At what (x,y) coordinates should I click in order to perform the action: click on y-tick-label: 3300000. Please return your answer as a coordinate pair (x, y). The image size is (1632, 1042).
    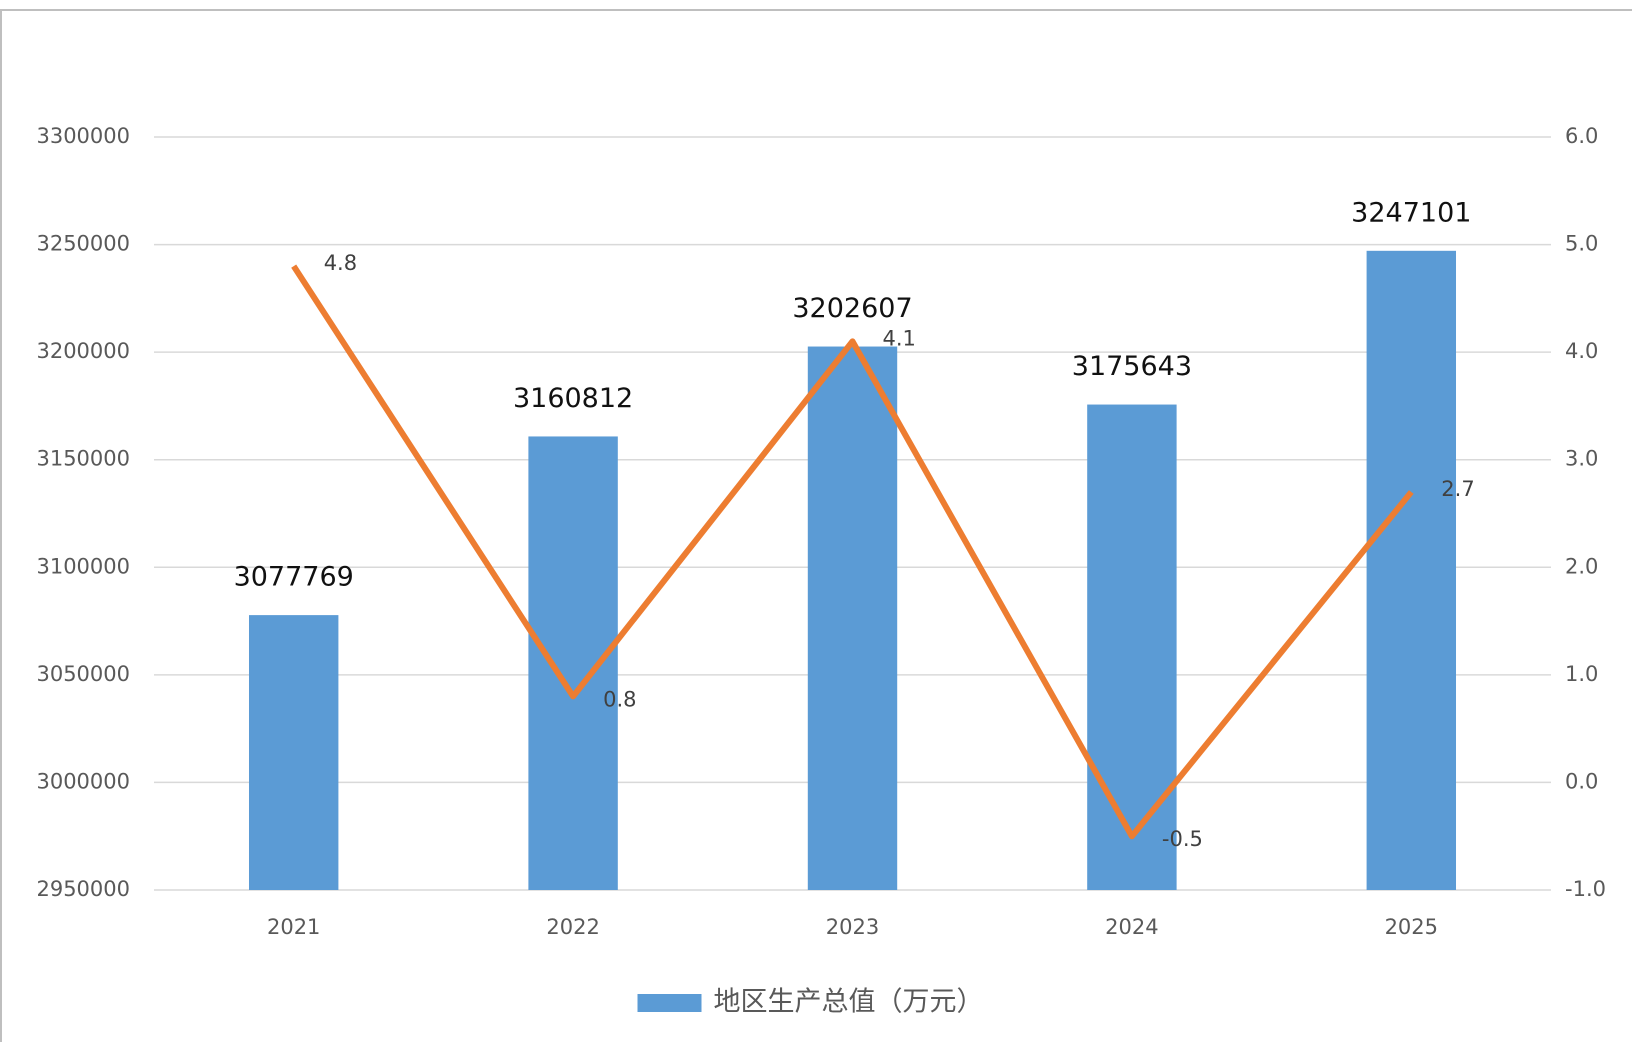
    Looking at the image, I should click on (83, 136).